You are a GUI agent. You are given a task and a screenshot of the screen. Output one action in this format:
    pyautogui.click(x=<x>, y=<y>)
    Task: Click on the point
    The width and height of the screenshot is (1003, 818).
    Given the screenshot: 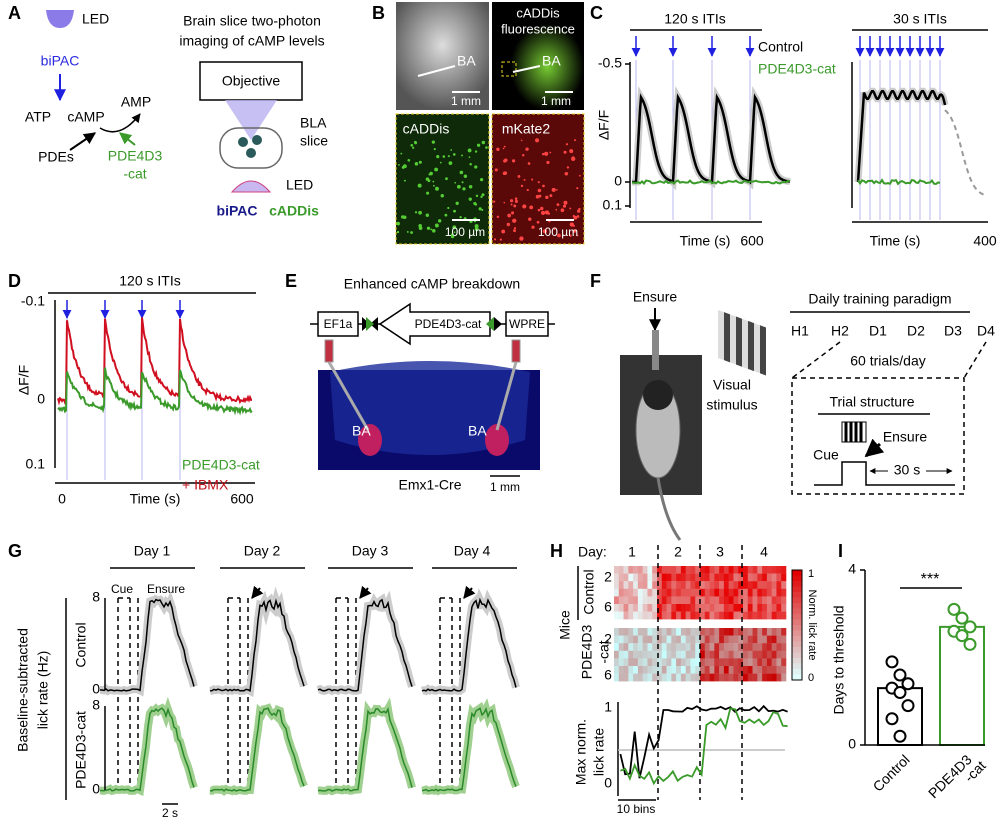 What is the action you would take?
    pyautogui.click(x=892, y=719)
    